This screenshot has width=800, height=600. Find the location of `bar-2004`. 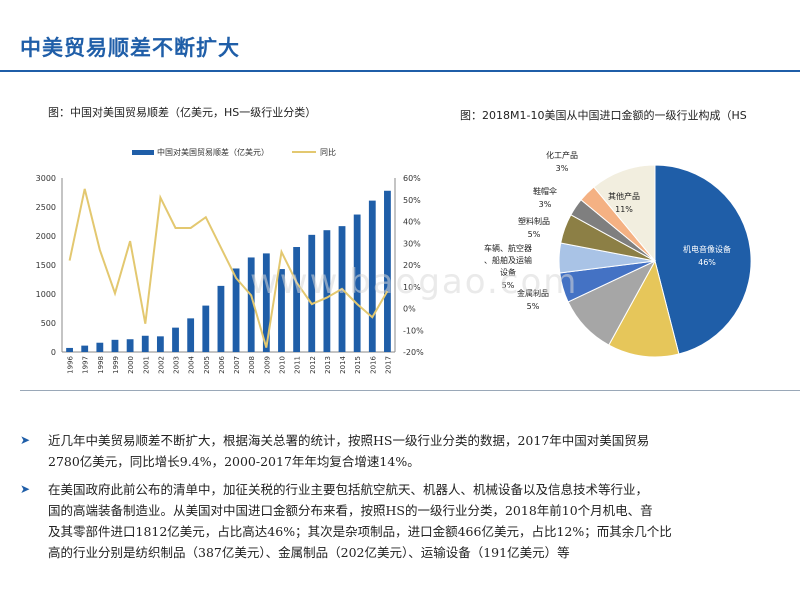

bar-2004 is located at coordinates (191, 335).